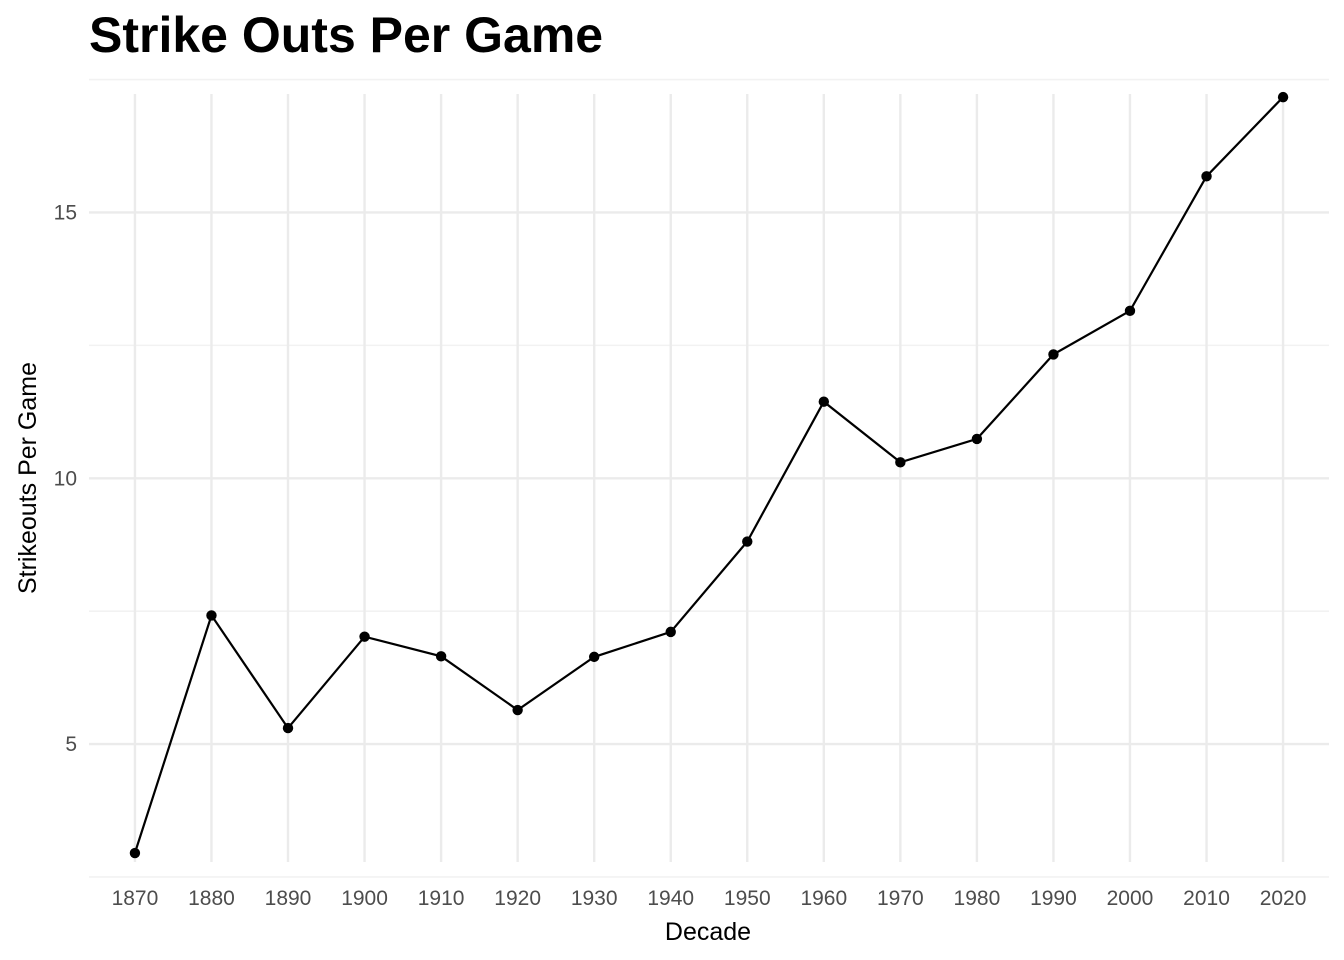 The height and width of the screenshot is (960, 1344). What do you see at coordinates (288, 898) in the screenshot?
I see `x-tick-label: 1890` at bounding box center [288, 898].